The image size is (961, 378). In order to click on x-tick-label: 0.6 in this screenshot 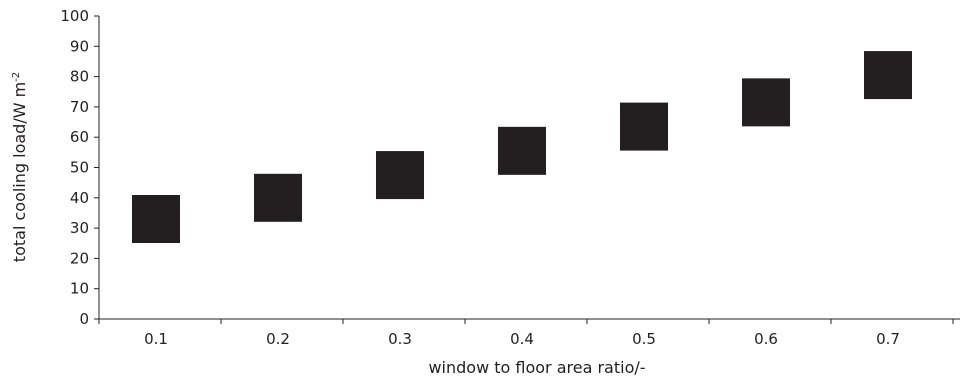, I will do `click(766, 339)`.